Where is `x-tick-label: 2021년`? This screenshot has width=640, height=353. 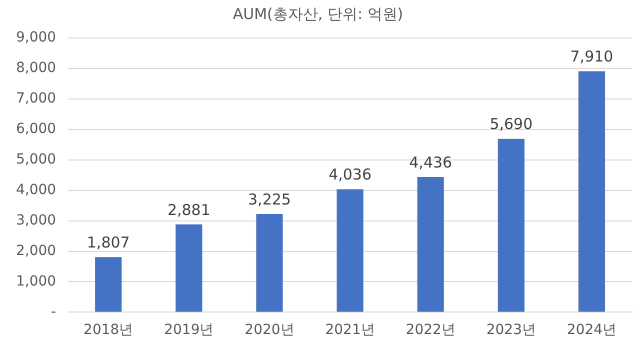 x-tick-label: 2021년 is located at coordinates (350, 330).